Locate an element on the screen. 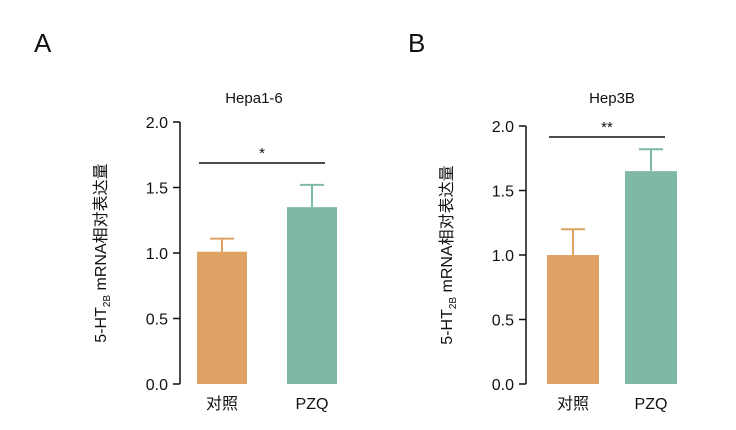 This screenshot has width=736, height=430. panel-b-y-tick-label: 2.0 is located at coordinates (503, 127).